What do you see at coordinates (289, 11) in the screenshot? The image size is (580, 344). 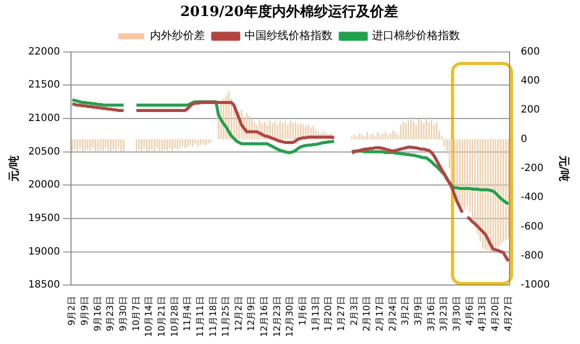 I see `chart-title: 2019/20年度内外棉纱运行及价差` at bounding box center [289, 11].